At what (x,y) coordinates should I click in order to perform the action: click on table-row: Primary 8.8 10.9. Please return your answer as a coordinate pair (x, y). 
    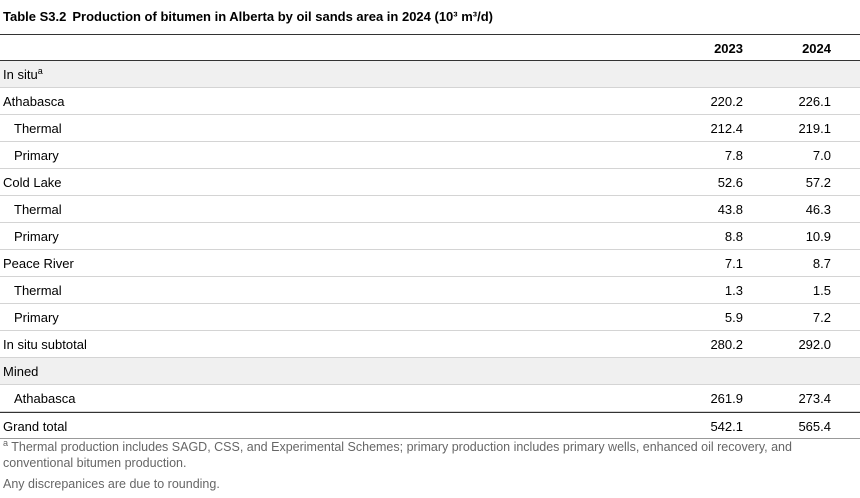
    Looking at the image, I should click on (430, 236).